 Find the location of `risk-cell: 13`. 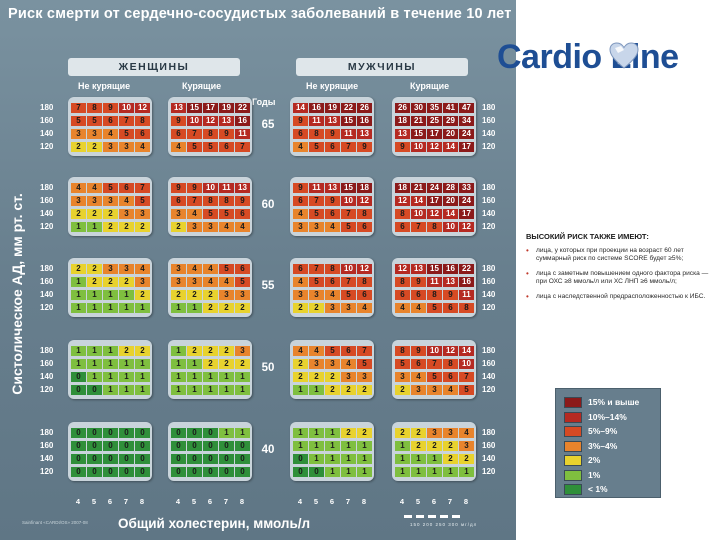

risk-cell: 13 is located at coordinates (418, 269).